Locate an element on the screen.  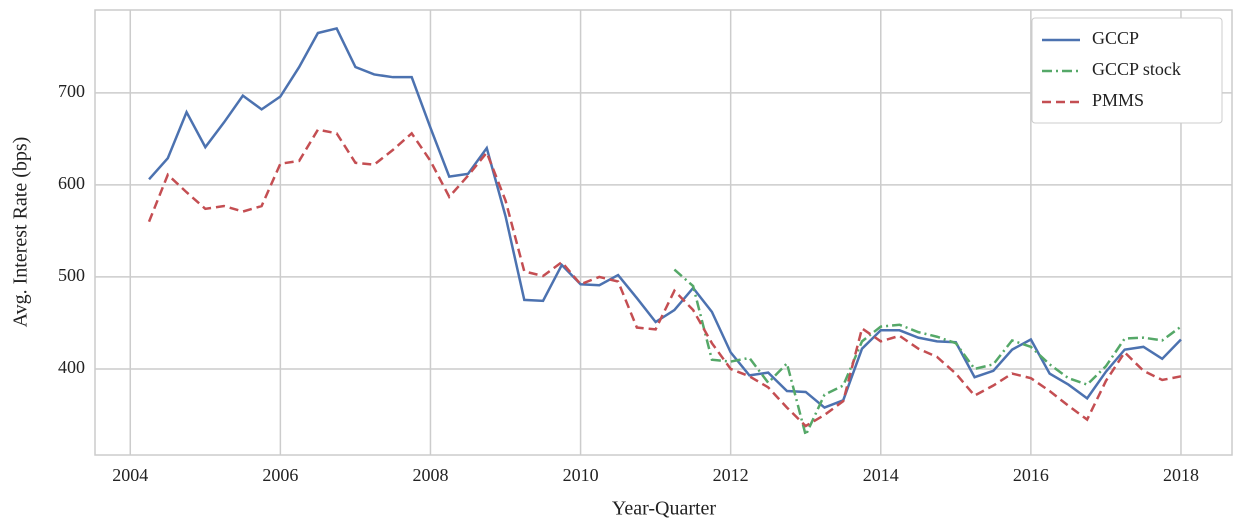
x-tick-label: 2010 is located at coordinates (581, 475).